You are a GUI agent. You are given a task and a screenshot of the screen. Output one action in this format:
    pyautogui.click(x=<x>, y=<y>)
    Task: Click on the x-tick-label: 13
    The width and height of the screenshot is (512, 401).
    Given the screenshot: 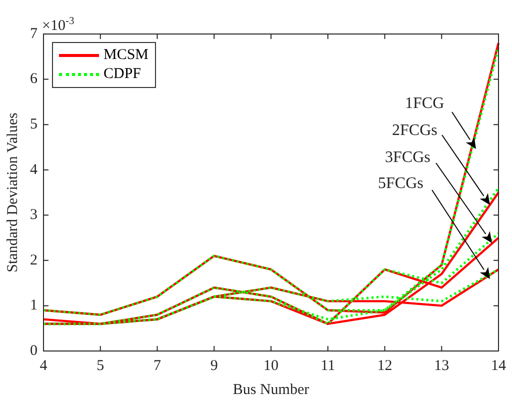 What is the action you would take?
    pyautogui.click(x=442, y=366)
    